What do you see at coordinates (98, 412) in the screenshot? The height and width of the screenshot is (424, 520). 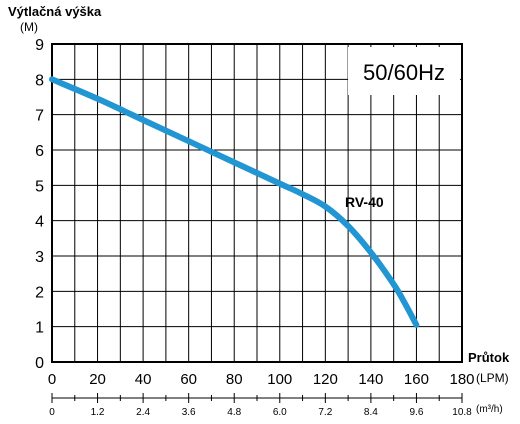 I see `x2-tick-label: 1.2` at bounding box center [98, 412].